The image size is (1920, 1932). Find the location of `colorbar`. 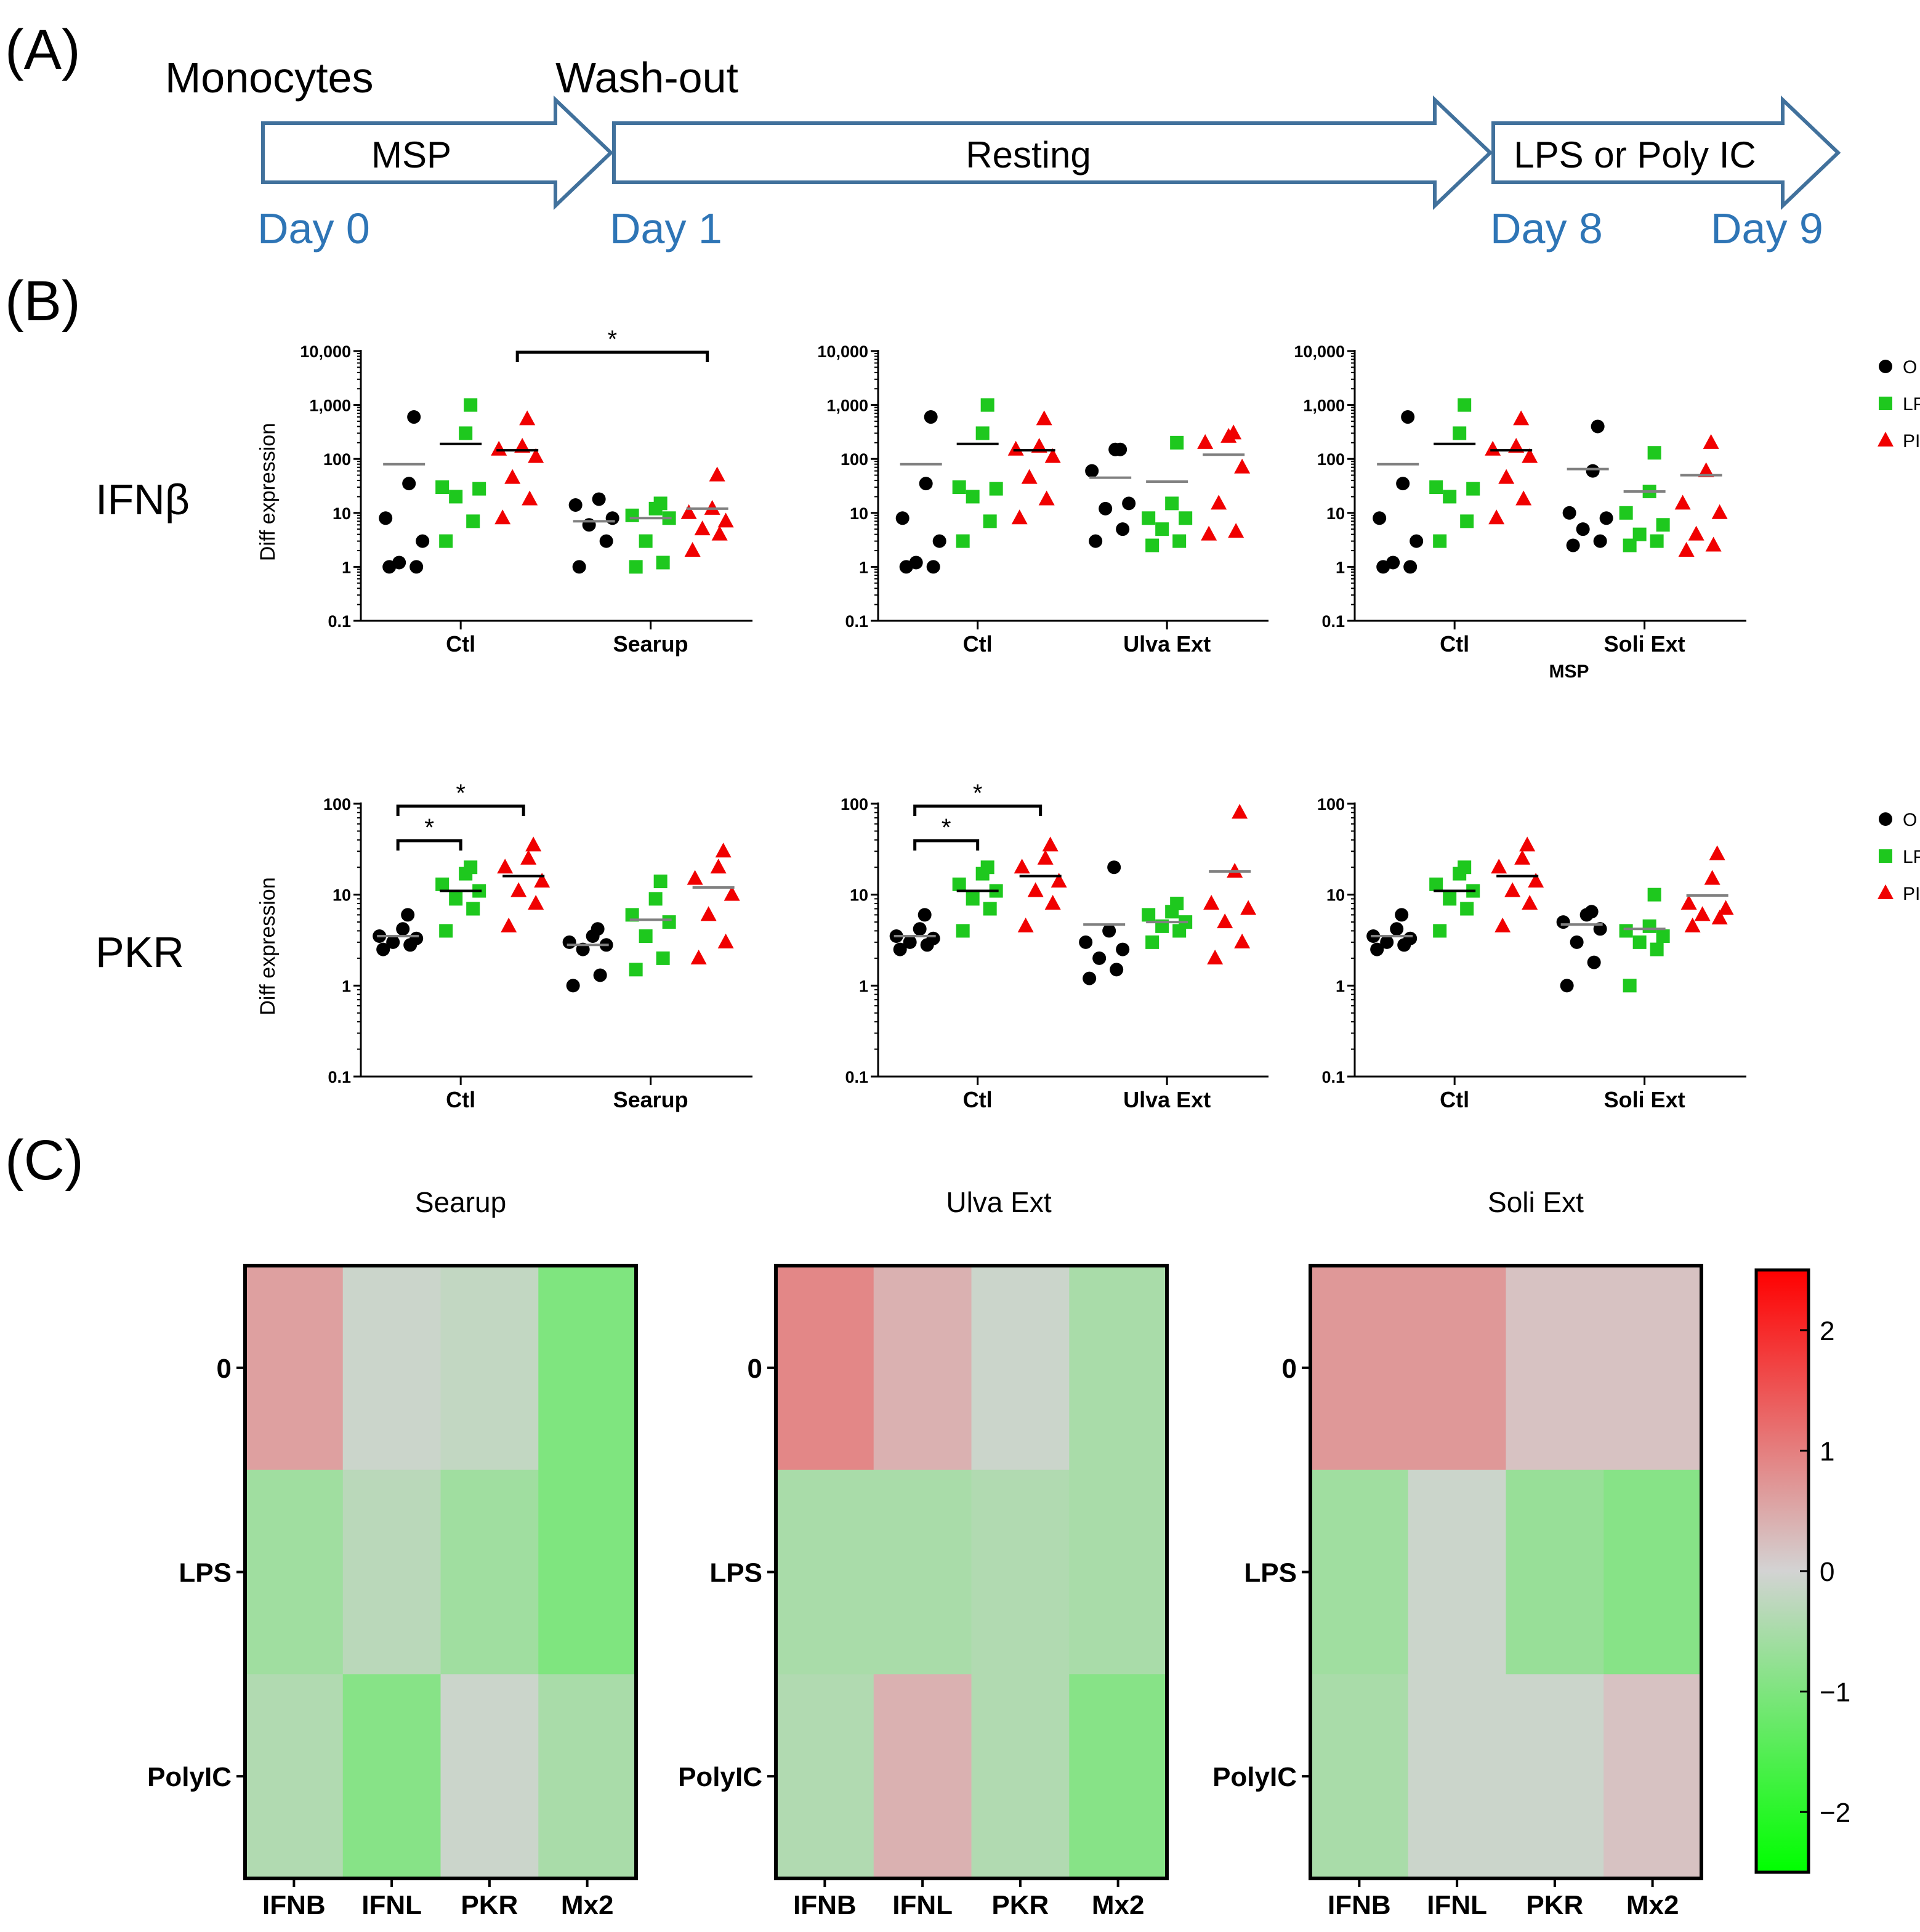

colorbar is located at coordinates (1782, 1571).